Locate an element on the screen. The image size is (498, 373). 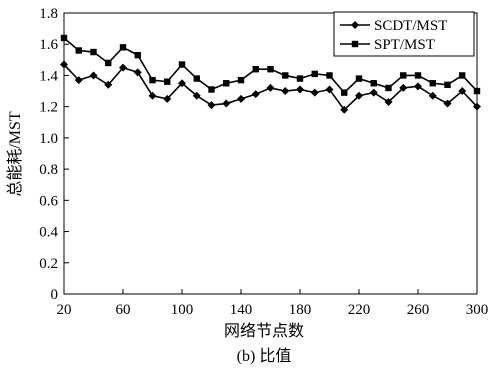
y-tick-label: 0 is located at coordinates (55, 295).